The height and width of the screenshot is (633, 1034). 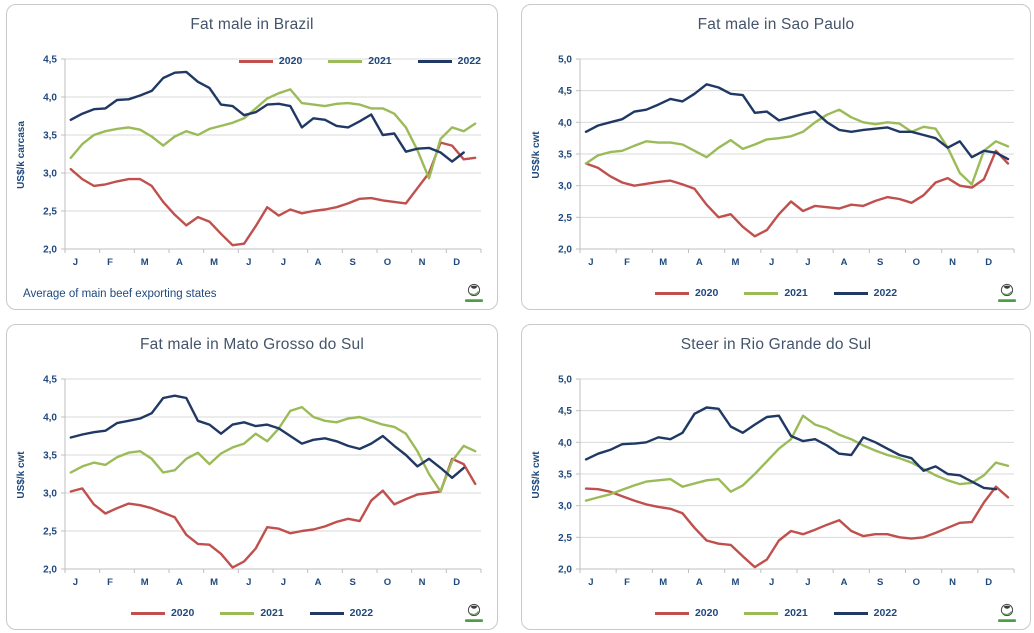 I want to click on chart-title: Steer in Rio Grande do Sul, so click(x=776, y=344).